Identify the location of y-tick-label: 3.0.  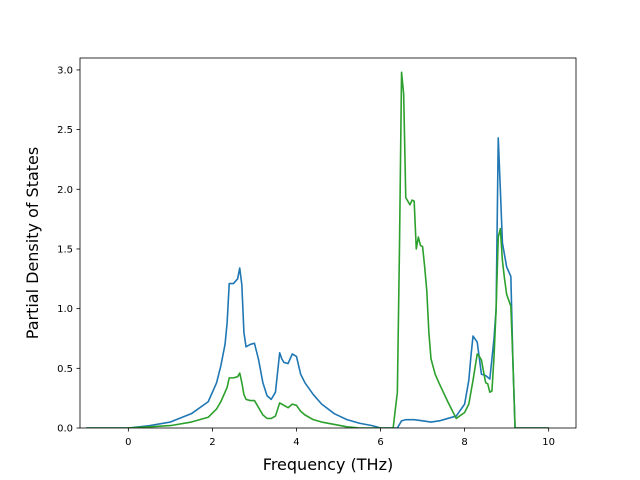
(65, 70).